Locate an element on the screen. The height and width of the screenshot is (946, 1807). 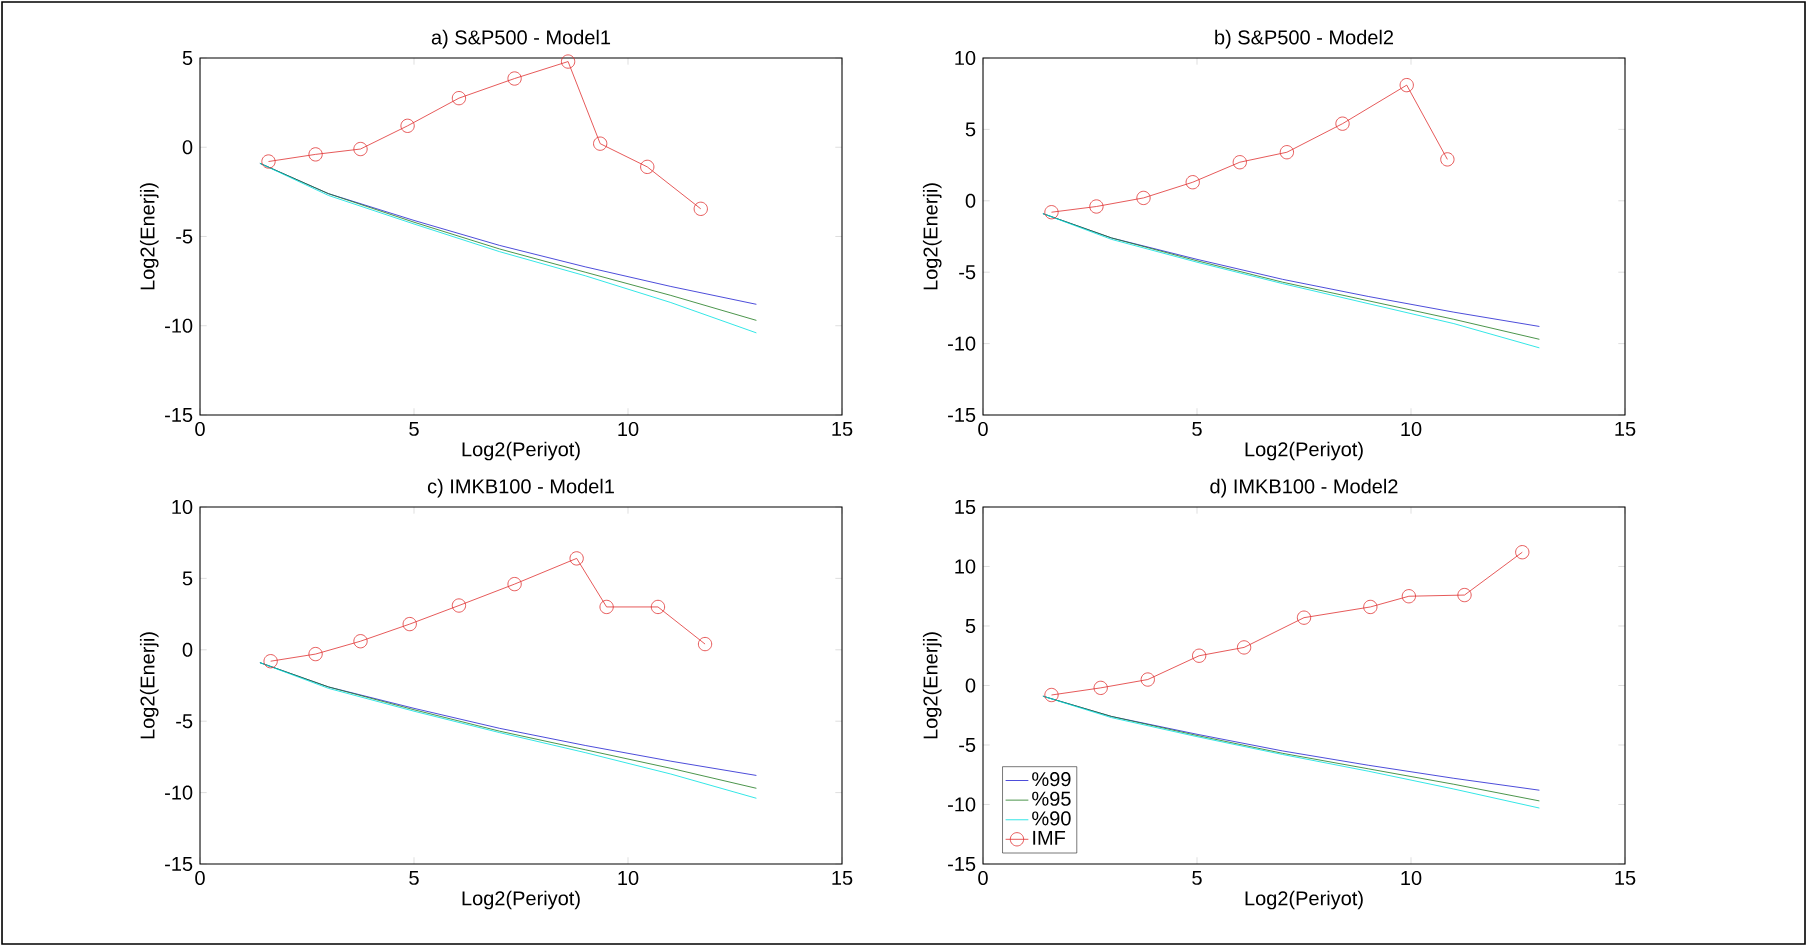
y-tick-label: 15 is located at coordinates (965, 507).